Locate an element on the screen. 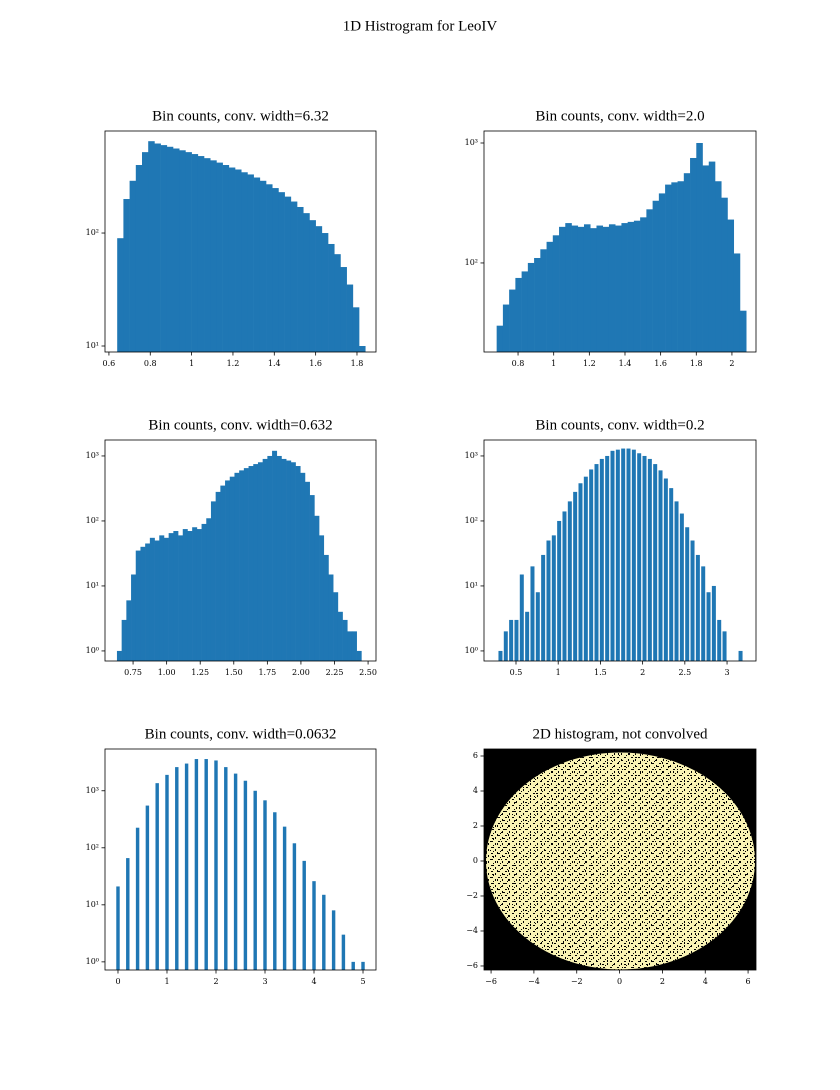 Image resolution: width=840 pixels, height=1090 pixels. x-tick-label: 1.2 is located at coordinates (233, 363).